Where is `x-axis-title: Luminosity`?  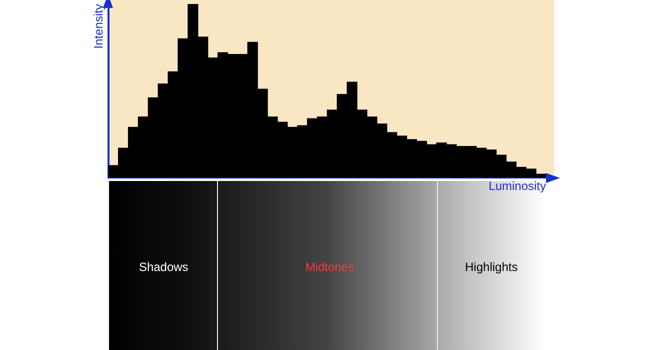
x-axis-title: Luminosity is located at coordinates (517, 186).